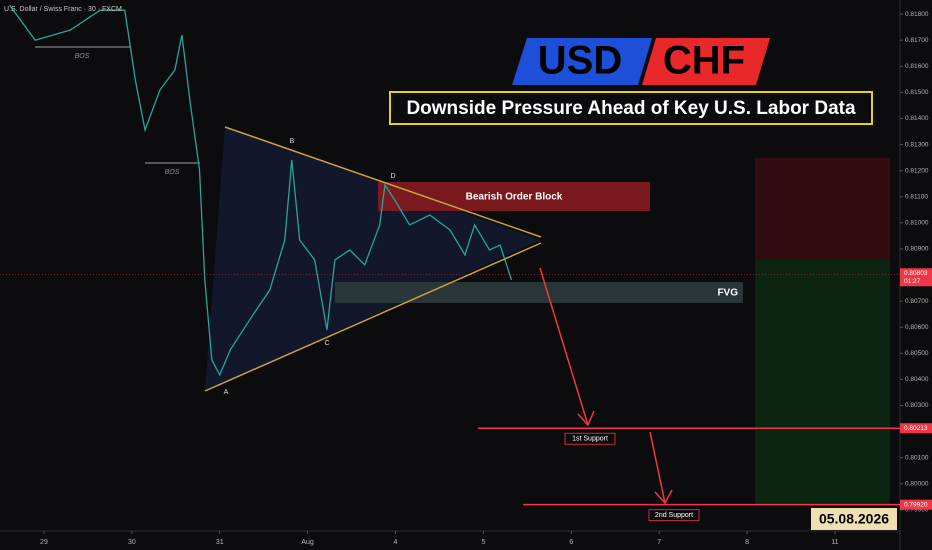  I want to click on y-tick-label: 0.80300, so click(917, 405).